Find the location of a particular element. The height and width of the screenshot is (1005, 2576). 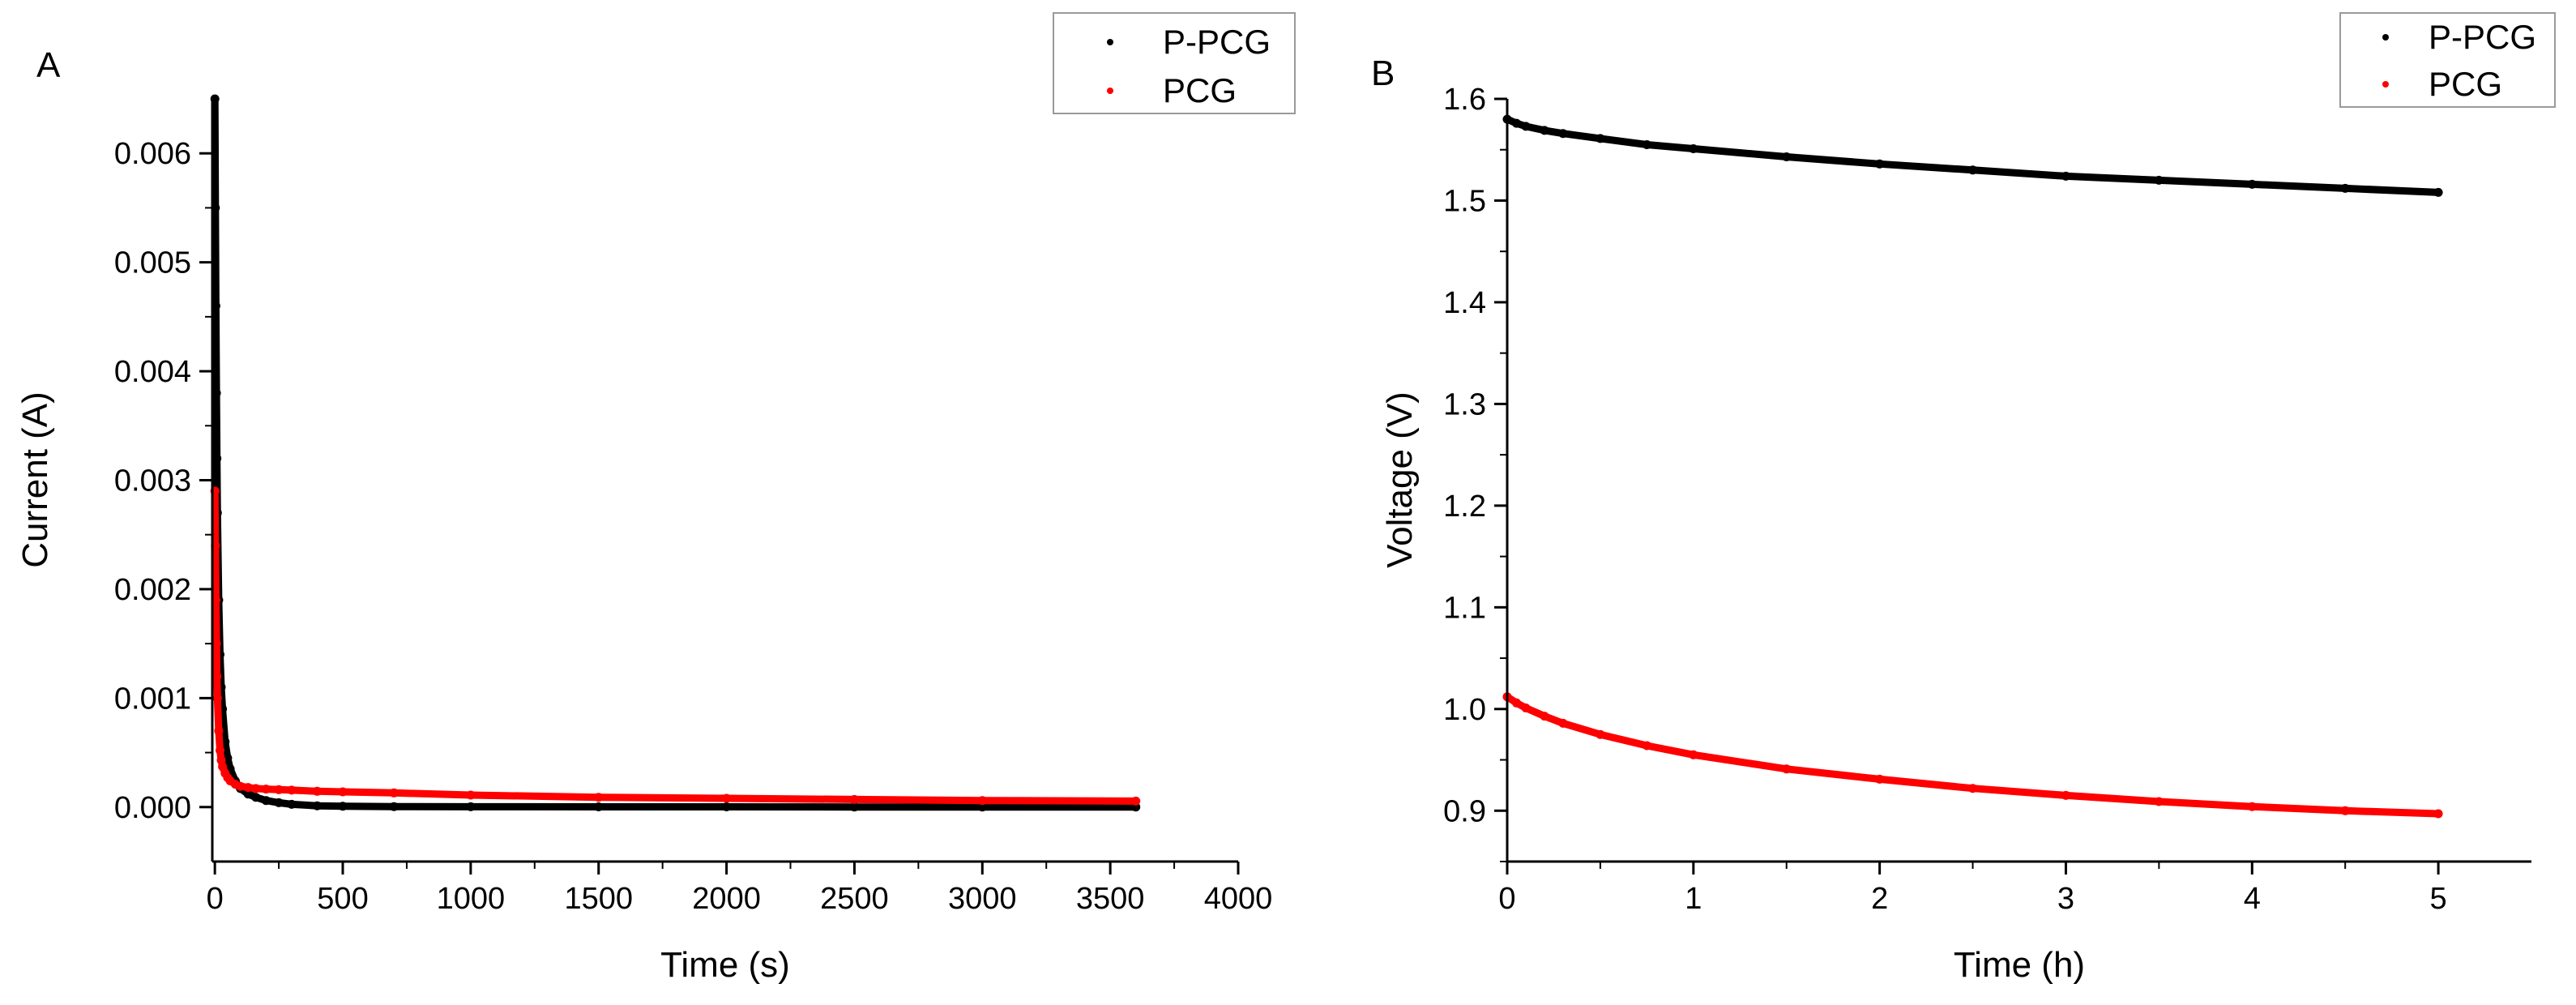

series-line-pcg-b is located at coordinates (1972, 755).